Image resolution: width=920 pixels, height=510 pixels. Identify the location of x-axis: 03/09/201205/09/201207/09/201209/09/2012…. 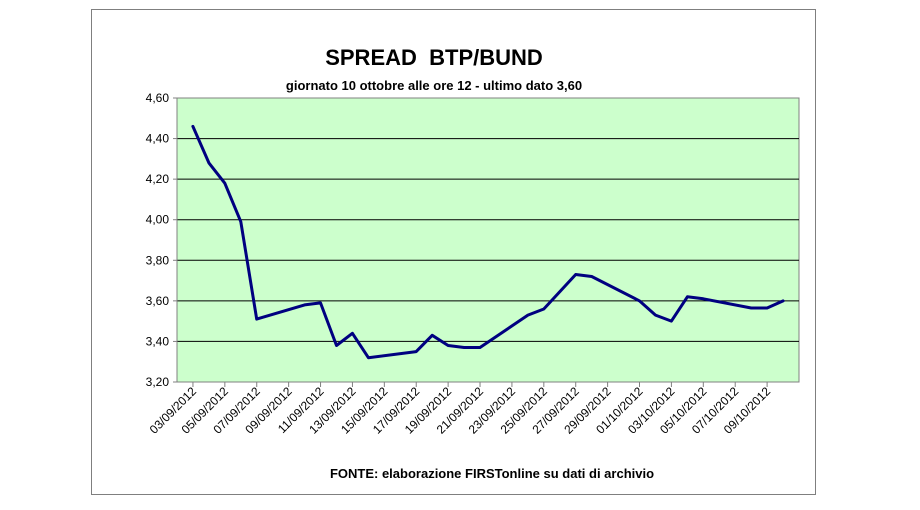
(473, 409).